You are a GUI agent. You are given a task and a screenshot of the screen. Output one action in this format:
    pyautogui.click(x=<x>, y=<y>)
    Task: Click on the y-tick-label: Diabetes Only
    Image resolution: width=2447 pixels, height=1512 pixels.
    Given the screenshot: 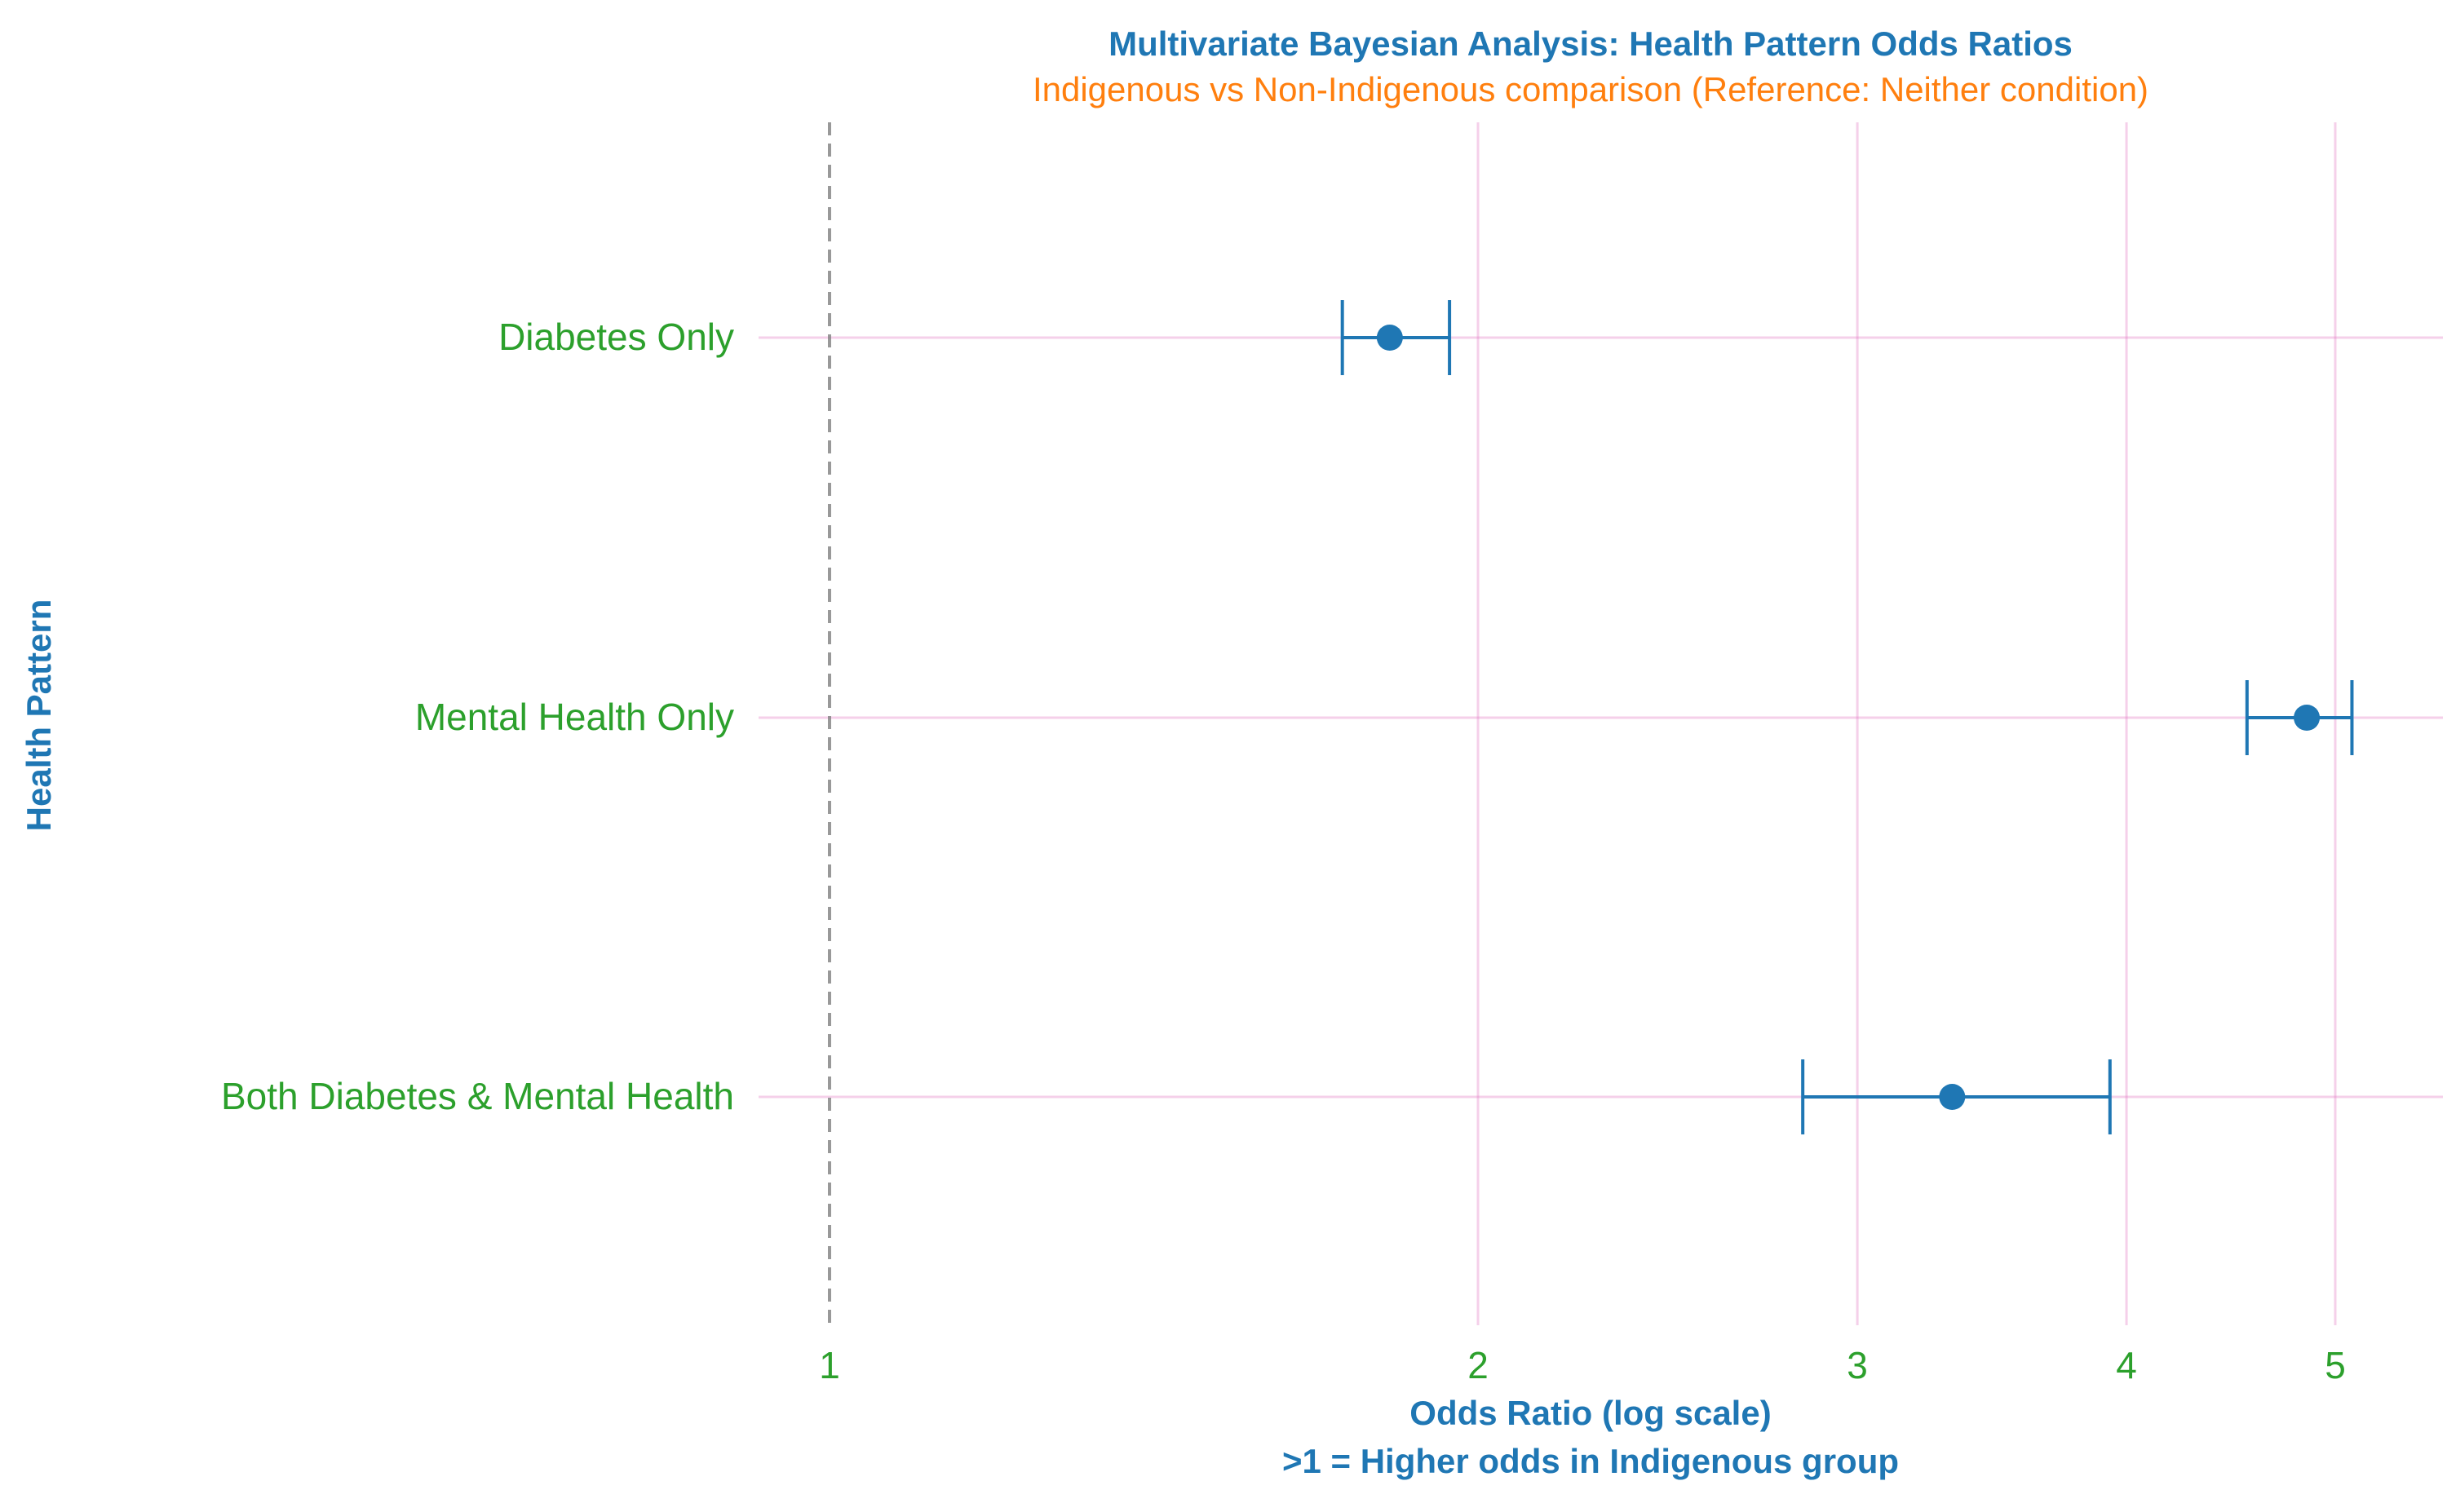 What is the action you would take?
    pyautogui.click(x=616, y=337)
    